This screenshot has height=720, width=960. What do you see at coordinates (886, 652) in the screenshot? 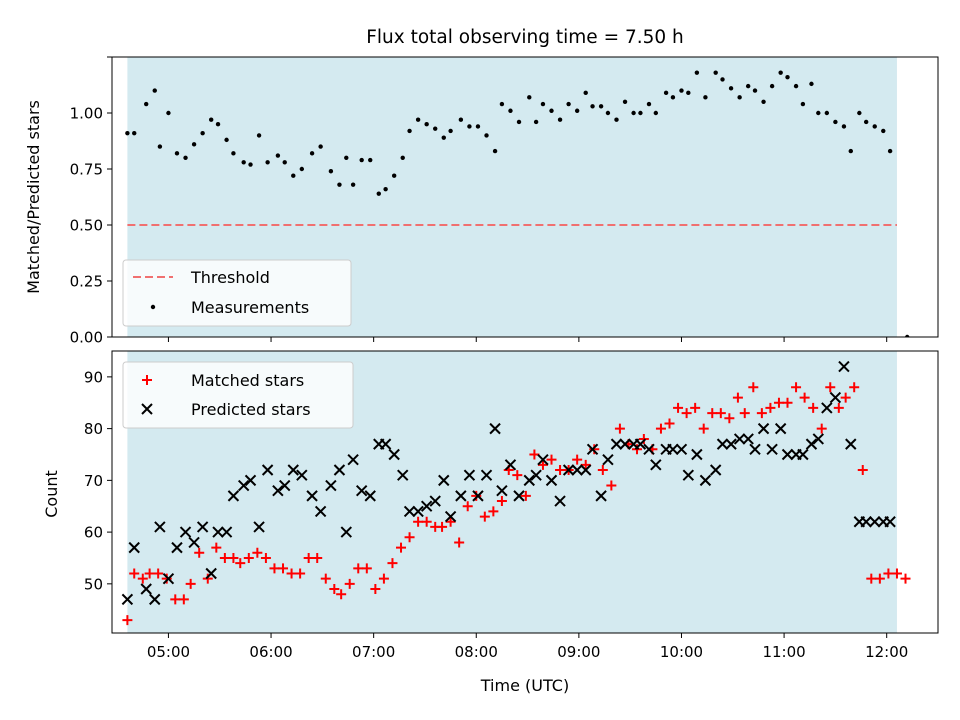
I see `x-tick-label: 12:00` at bounding box center [886, 652].